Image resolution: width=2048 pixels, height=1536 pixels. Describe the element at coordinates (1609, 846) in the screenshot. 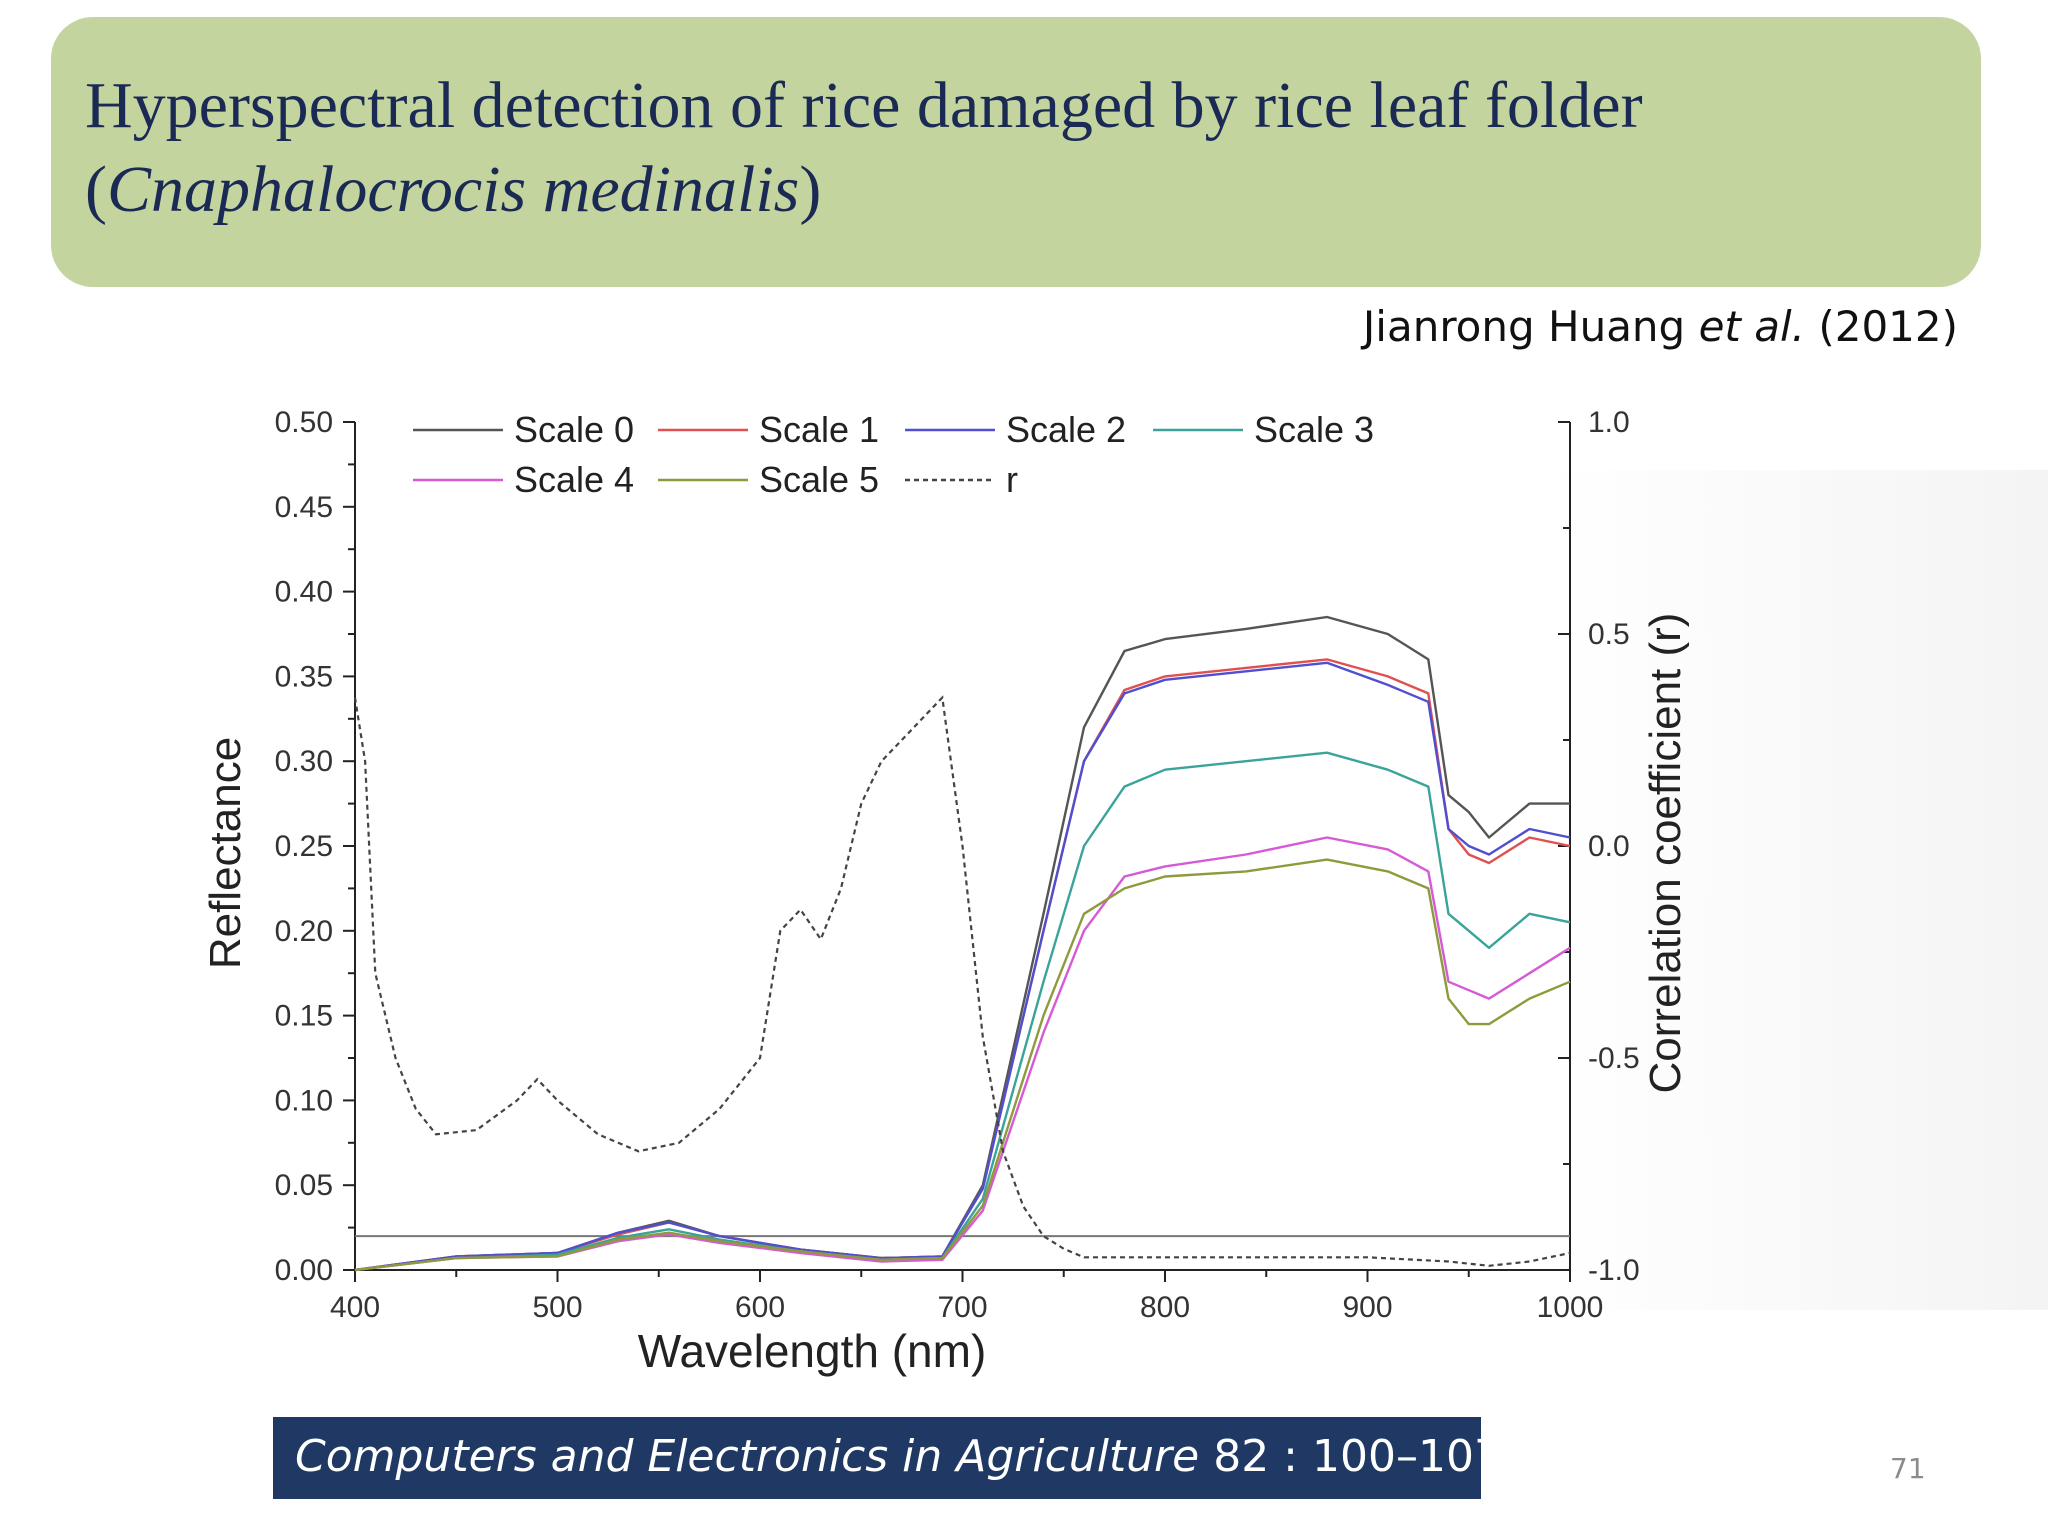

I see `y2-tick-label: 0.0` at that location.